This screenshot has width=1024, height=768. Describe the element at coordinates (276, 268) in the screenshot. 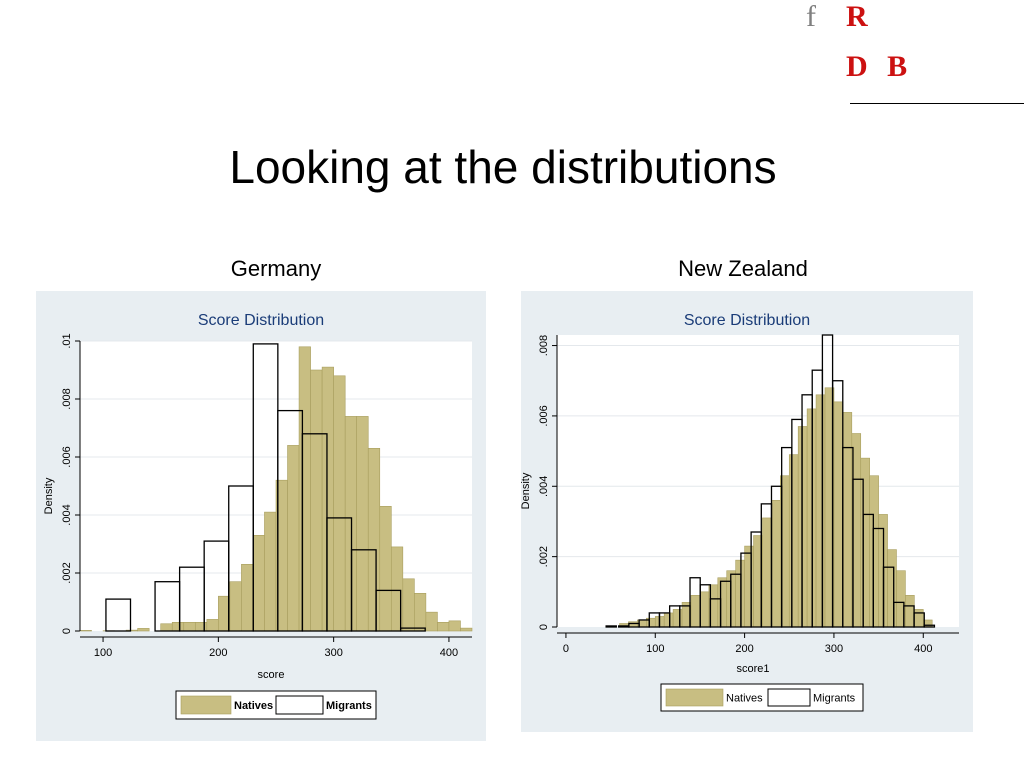

I see `chart-heading-germany: Germany` at that location.